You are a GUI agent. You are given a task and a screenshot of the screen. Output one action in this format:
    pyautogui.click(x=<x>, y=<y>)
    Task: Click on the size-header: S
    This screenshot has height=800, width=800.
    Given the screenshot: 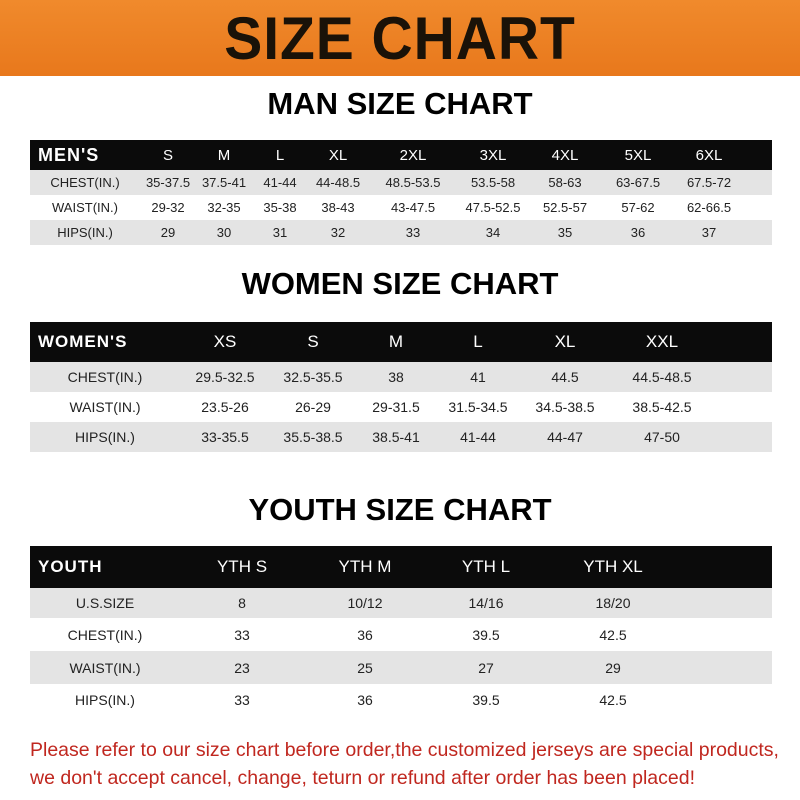 What is the action you would take?
    pyautogui.click(x=313, y=342)
    